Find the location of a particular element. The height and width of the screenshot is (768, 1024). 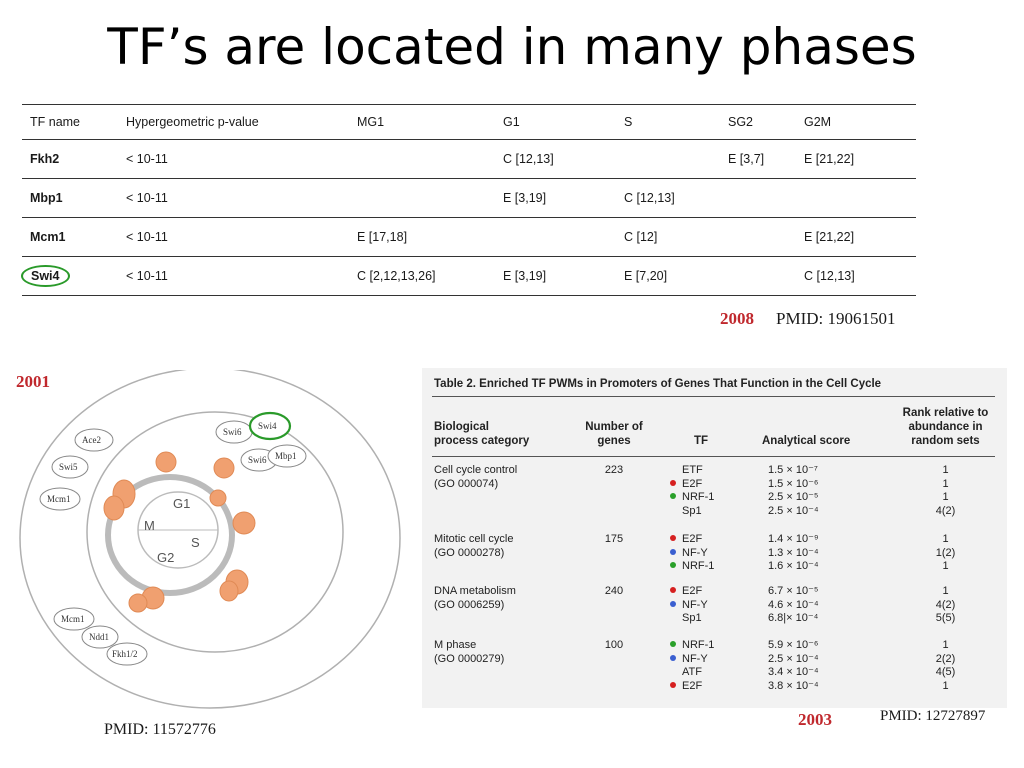

rank-cell: 1 4(2) 5(5) is located at coordinates (945, 605).